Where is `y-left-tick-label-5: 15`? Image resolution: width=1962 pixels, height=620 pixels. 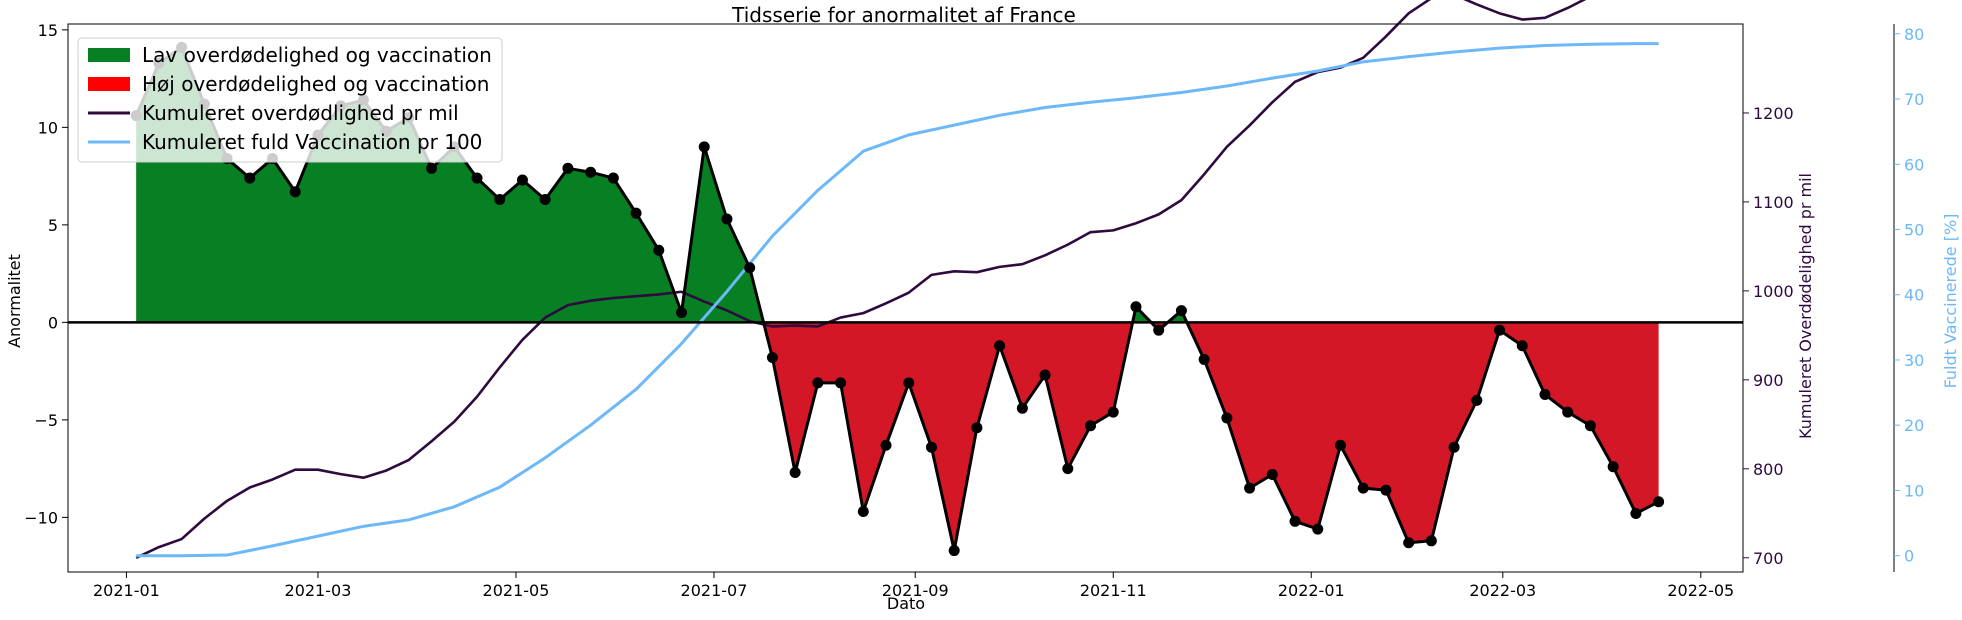 y-left-tick-label-5: 15 is located at coordinates (48, 30).